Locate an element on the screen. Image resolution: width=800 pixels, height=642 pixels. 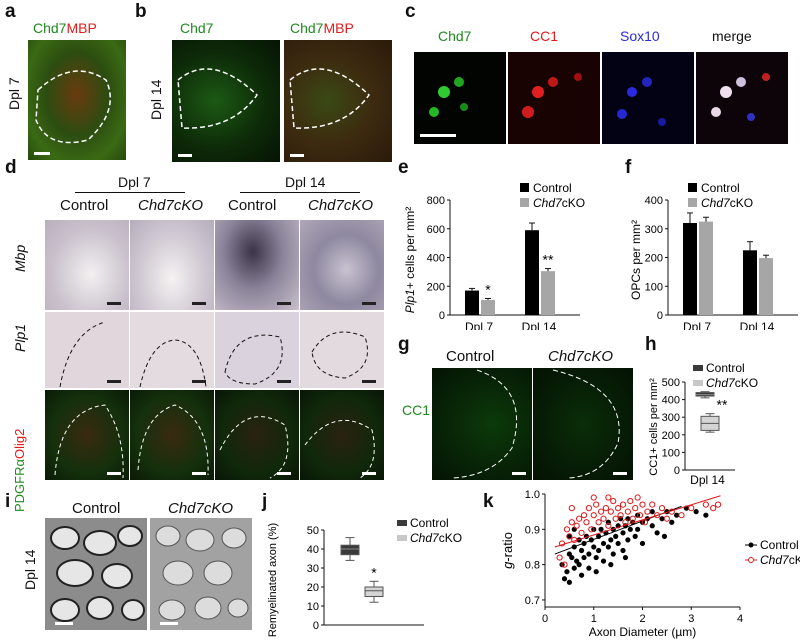
k-x-tick-label: 4 is located at coordinates (740, 619).